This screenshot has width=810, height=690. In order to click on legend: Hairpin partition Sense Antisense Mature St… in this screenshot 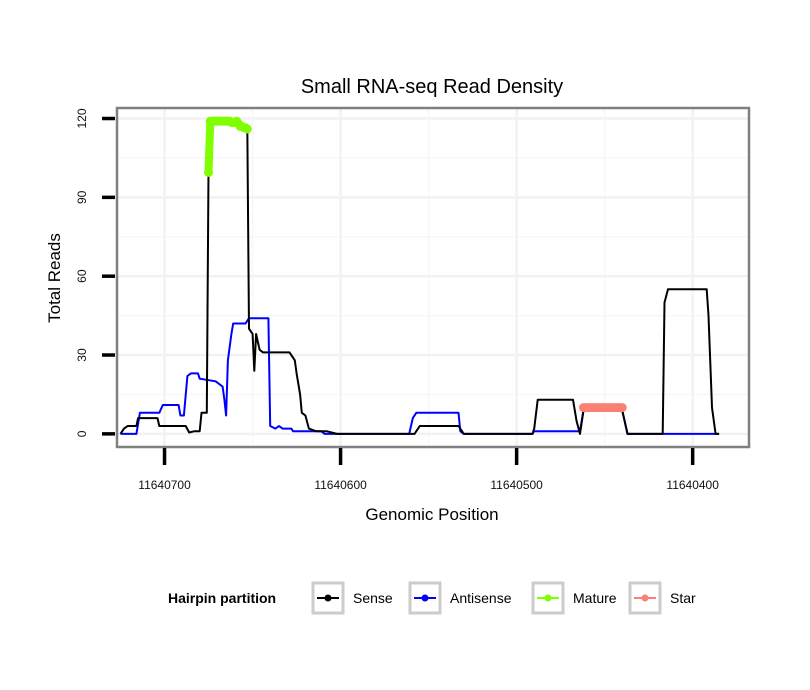, I will do `click(432, 598)`.